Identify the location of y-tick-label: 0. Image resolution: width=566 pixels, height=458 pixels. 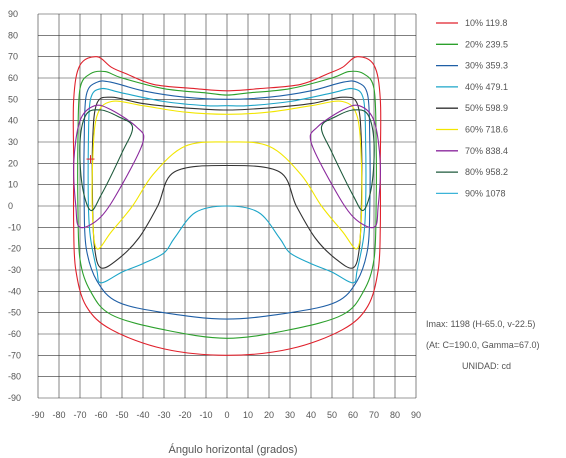
(10, 206).